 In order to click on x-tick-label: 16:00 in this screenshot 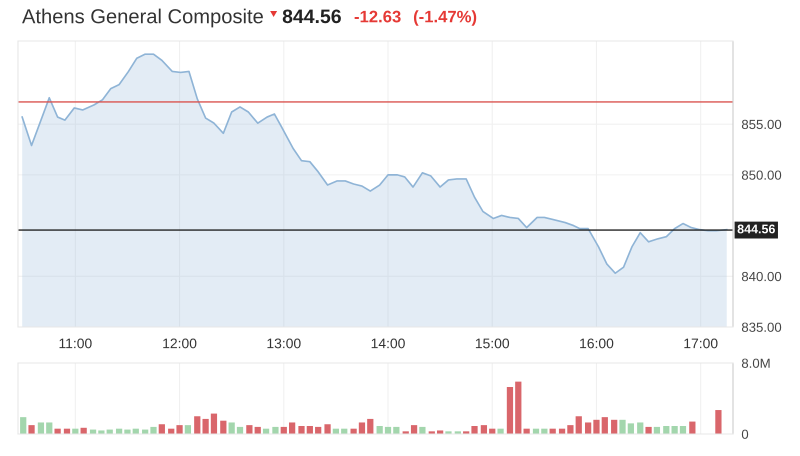, I will do `click(597, 343)`.